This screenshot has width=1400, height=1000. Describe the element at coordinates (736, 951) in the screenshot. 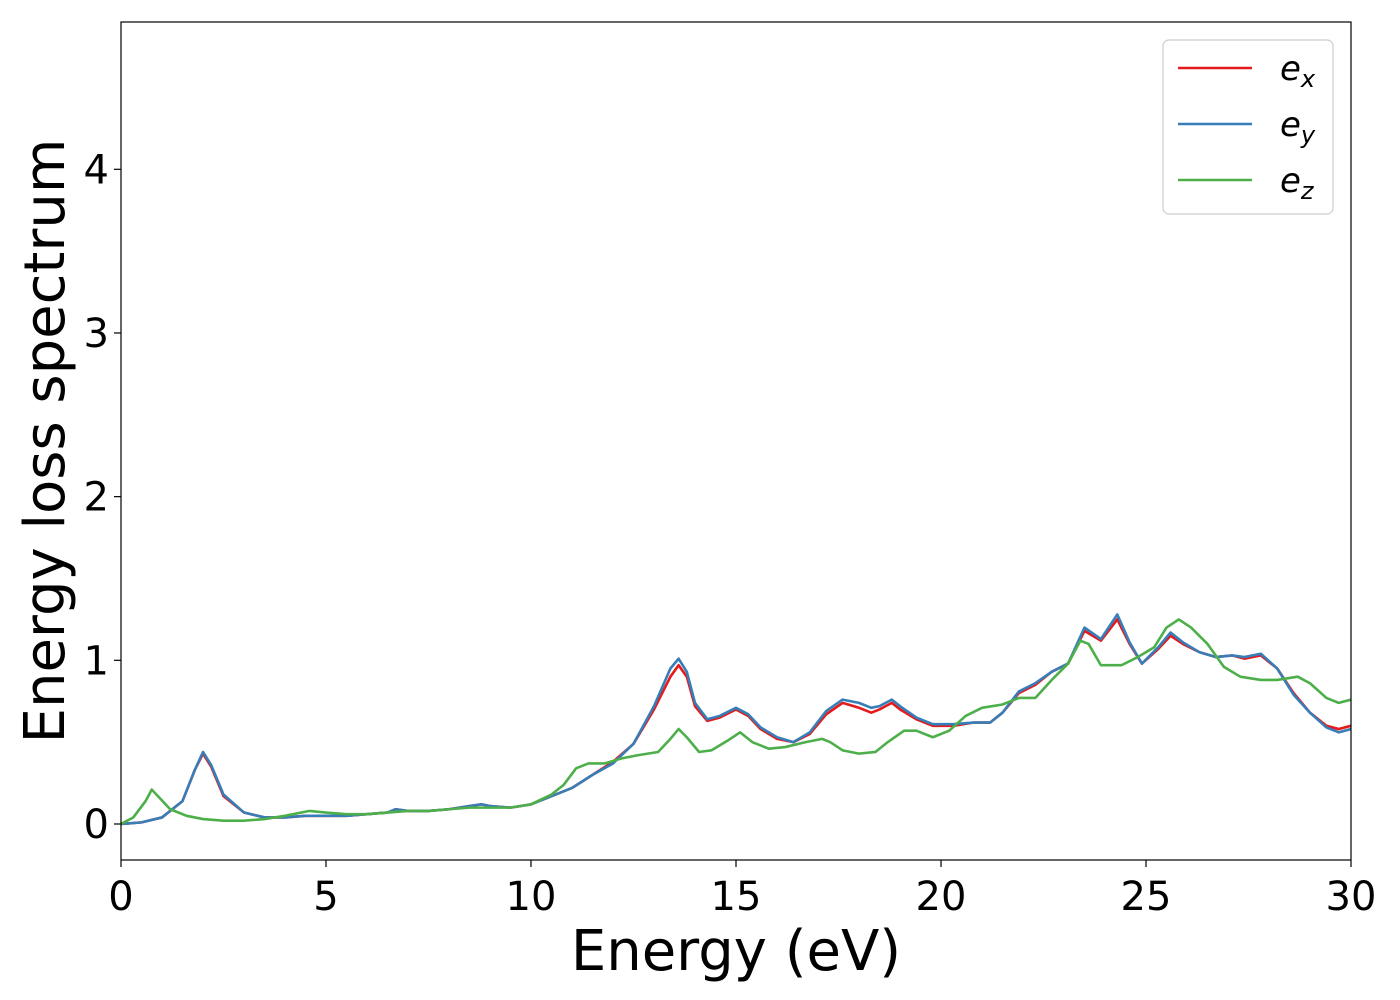

I see `x-axis-label: Energy (eV)` at that location.